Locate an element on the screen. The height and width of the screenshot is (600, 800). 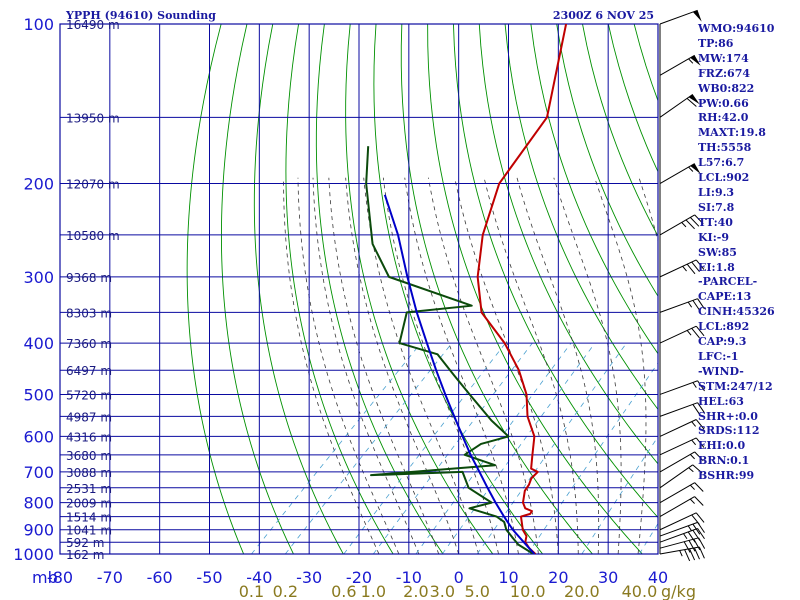
height-label: 9368 m is located at coordinates (89, 278).